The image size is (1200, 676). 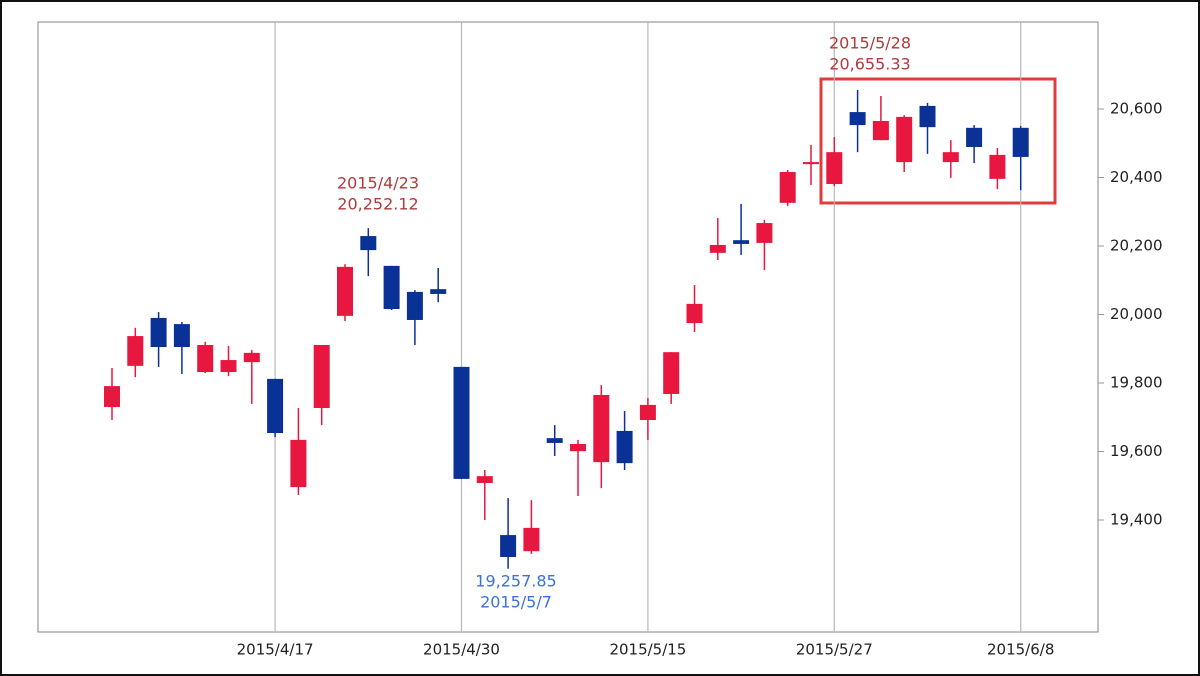 What do you see at coordinates (378, 183) in the screenshot?
I see `annotation: 2015/4/23` at bounding box center [378, 183].